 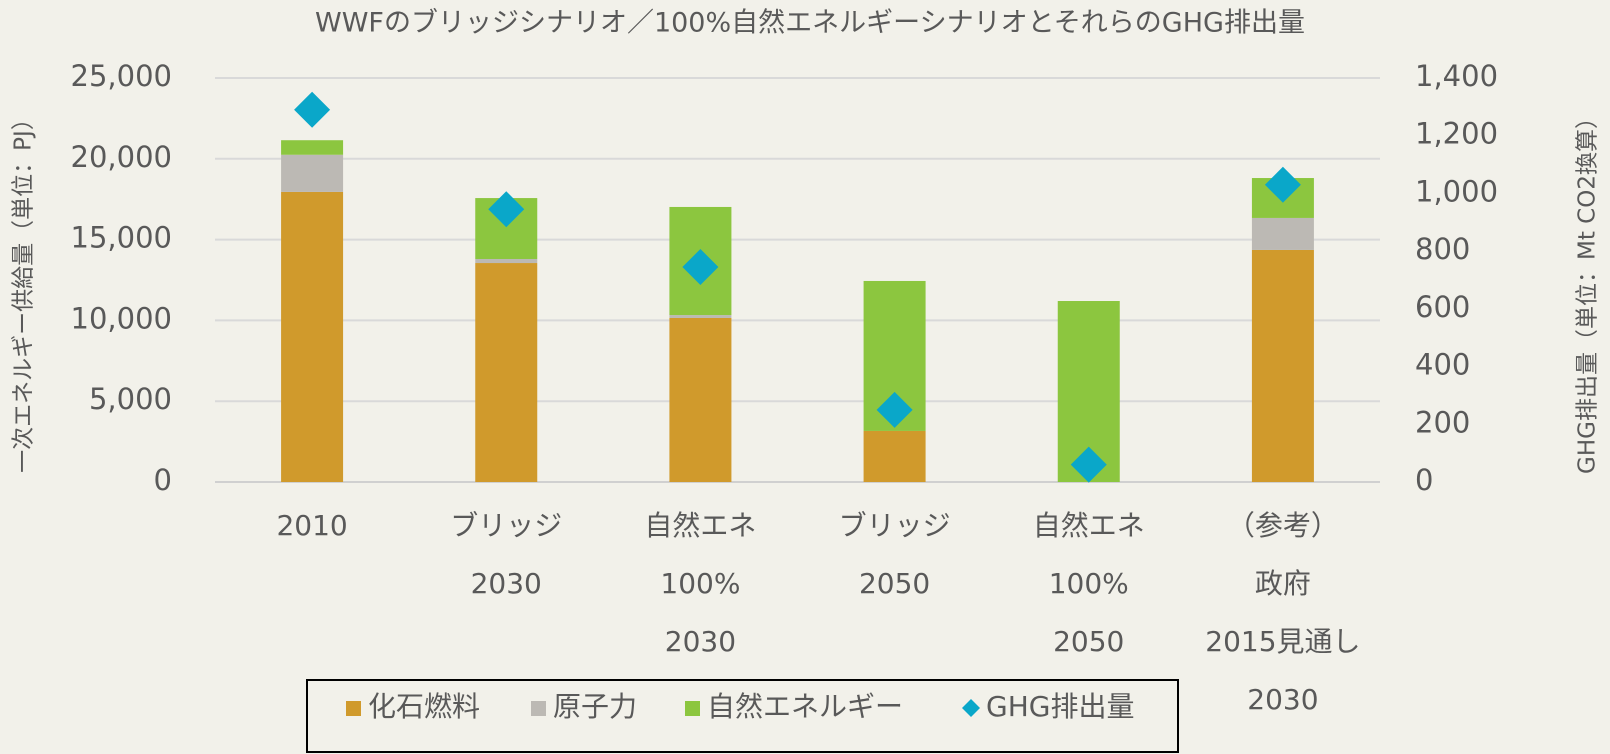 I want to click on y-tick-label: 20,000, so click(x=121, y=157).